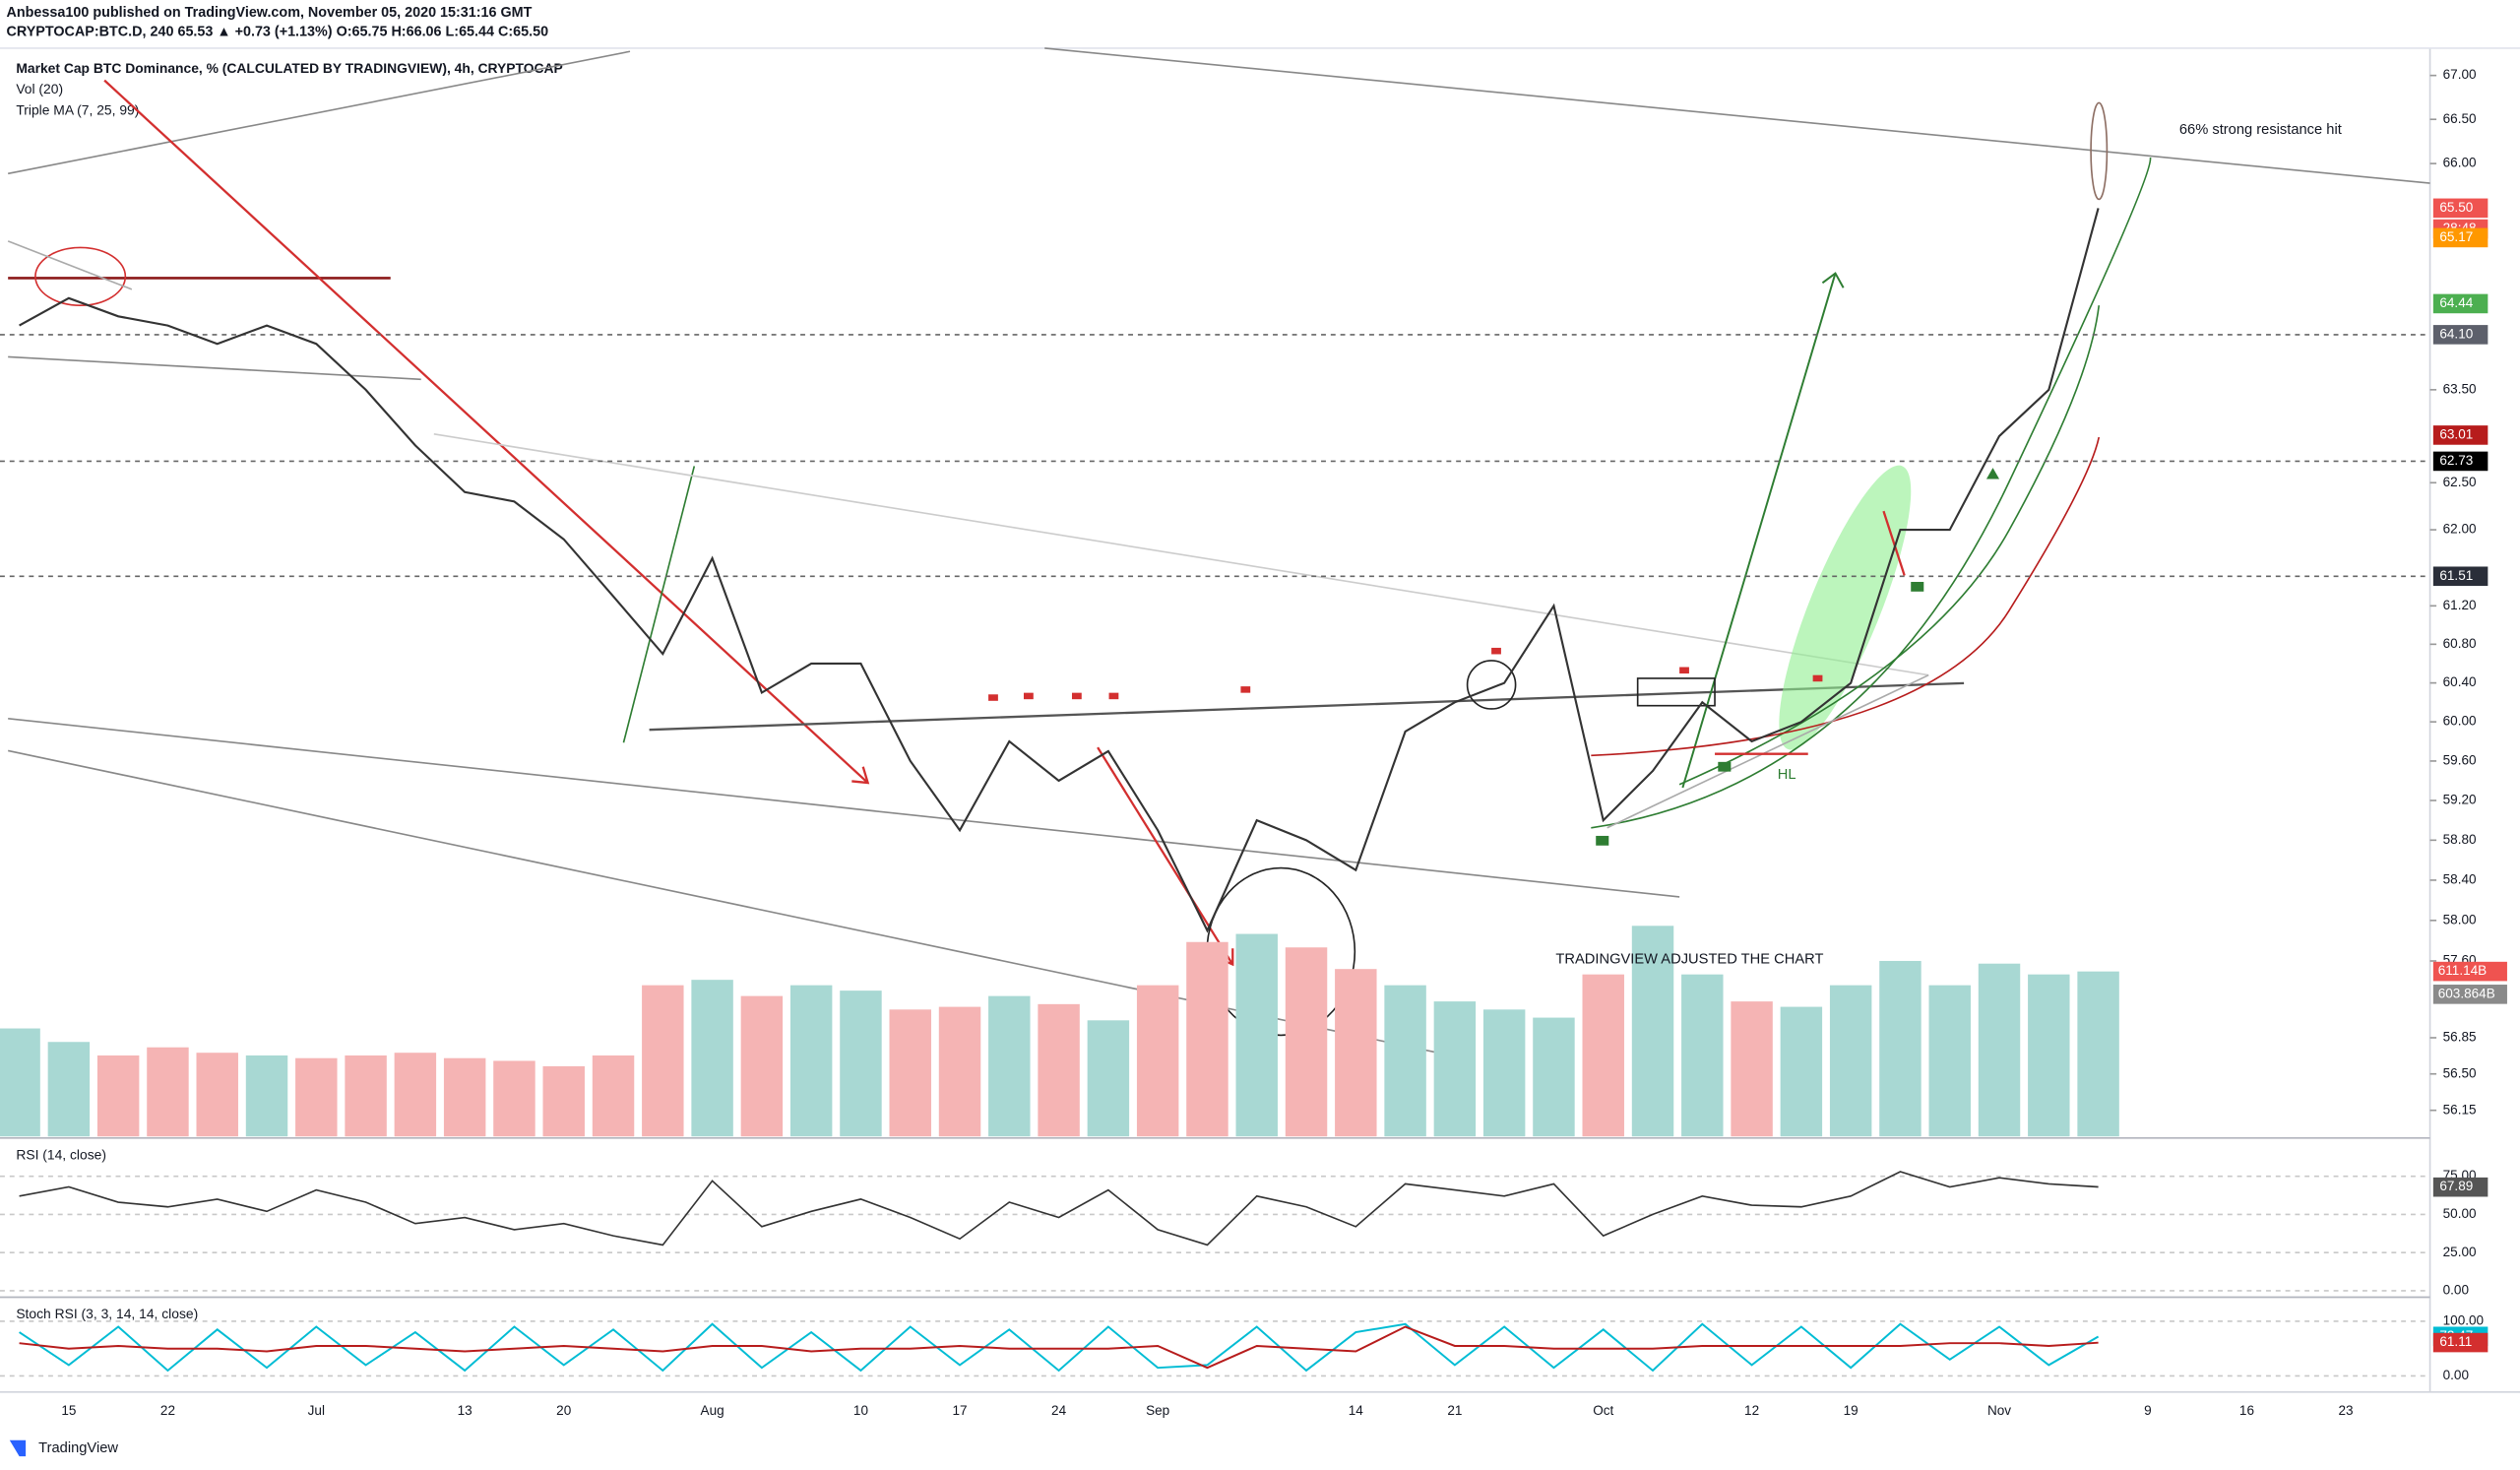  What do you see at coordinates (1676, 692) in the screenshot?
I see `box-mark` at bounding box center [1676, 692].